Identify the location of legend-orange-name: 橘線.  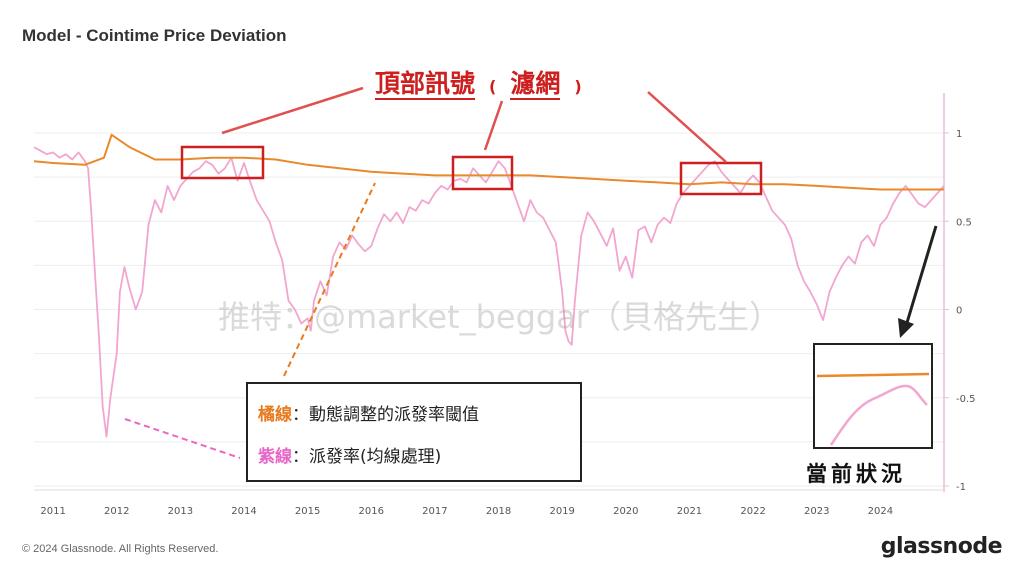
(275, 415).